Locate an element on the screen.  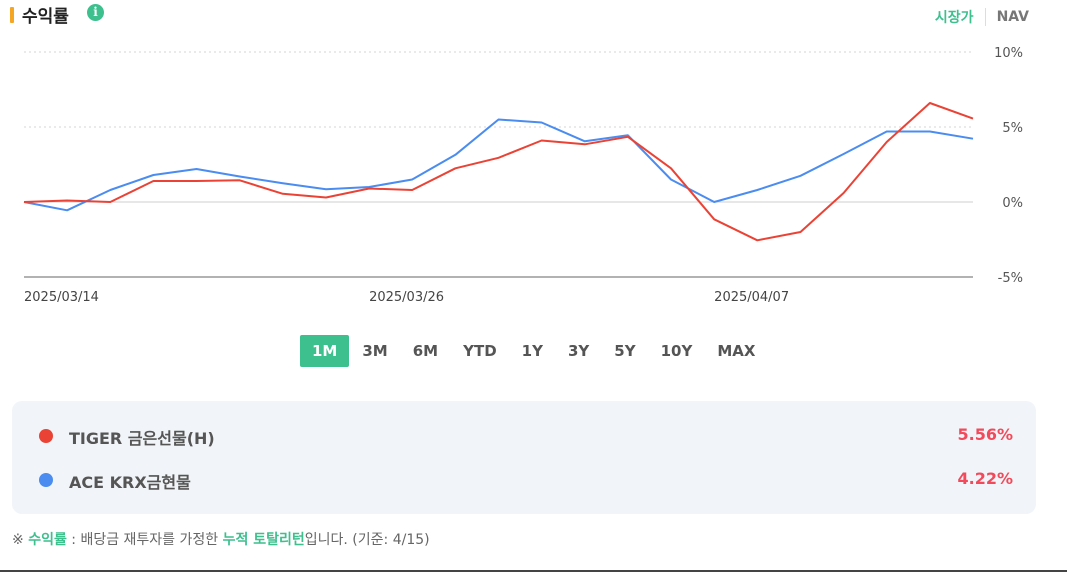
y-tick-label: 0% is located at coordinates (1012, 203).